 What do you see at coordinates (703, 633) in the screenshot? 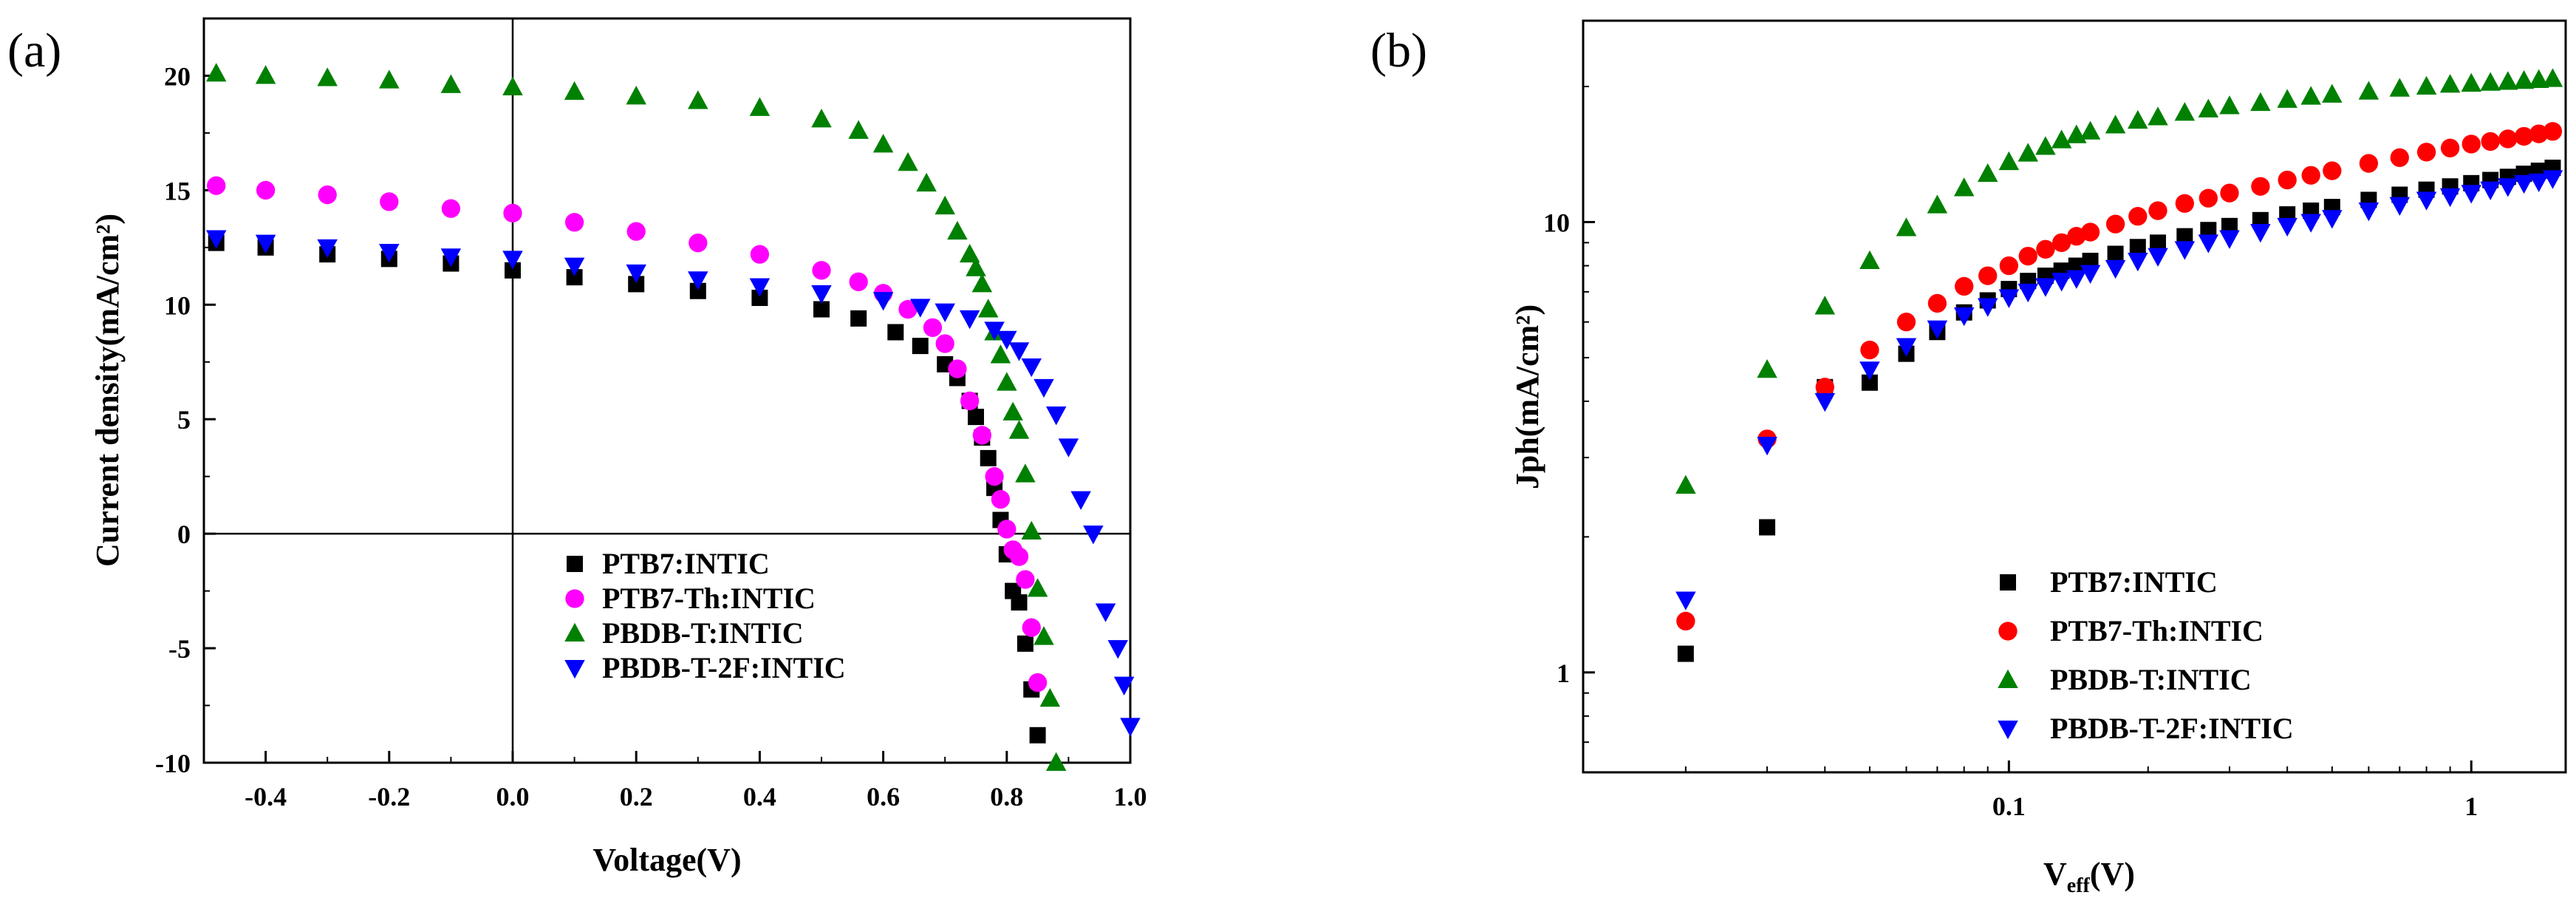
I see `panel-a-legend-label-pbdb-t-intic: PBDB-T:INTIC` at bounding box center [703, 633].